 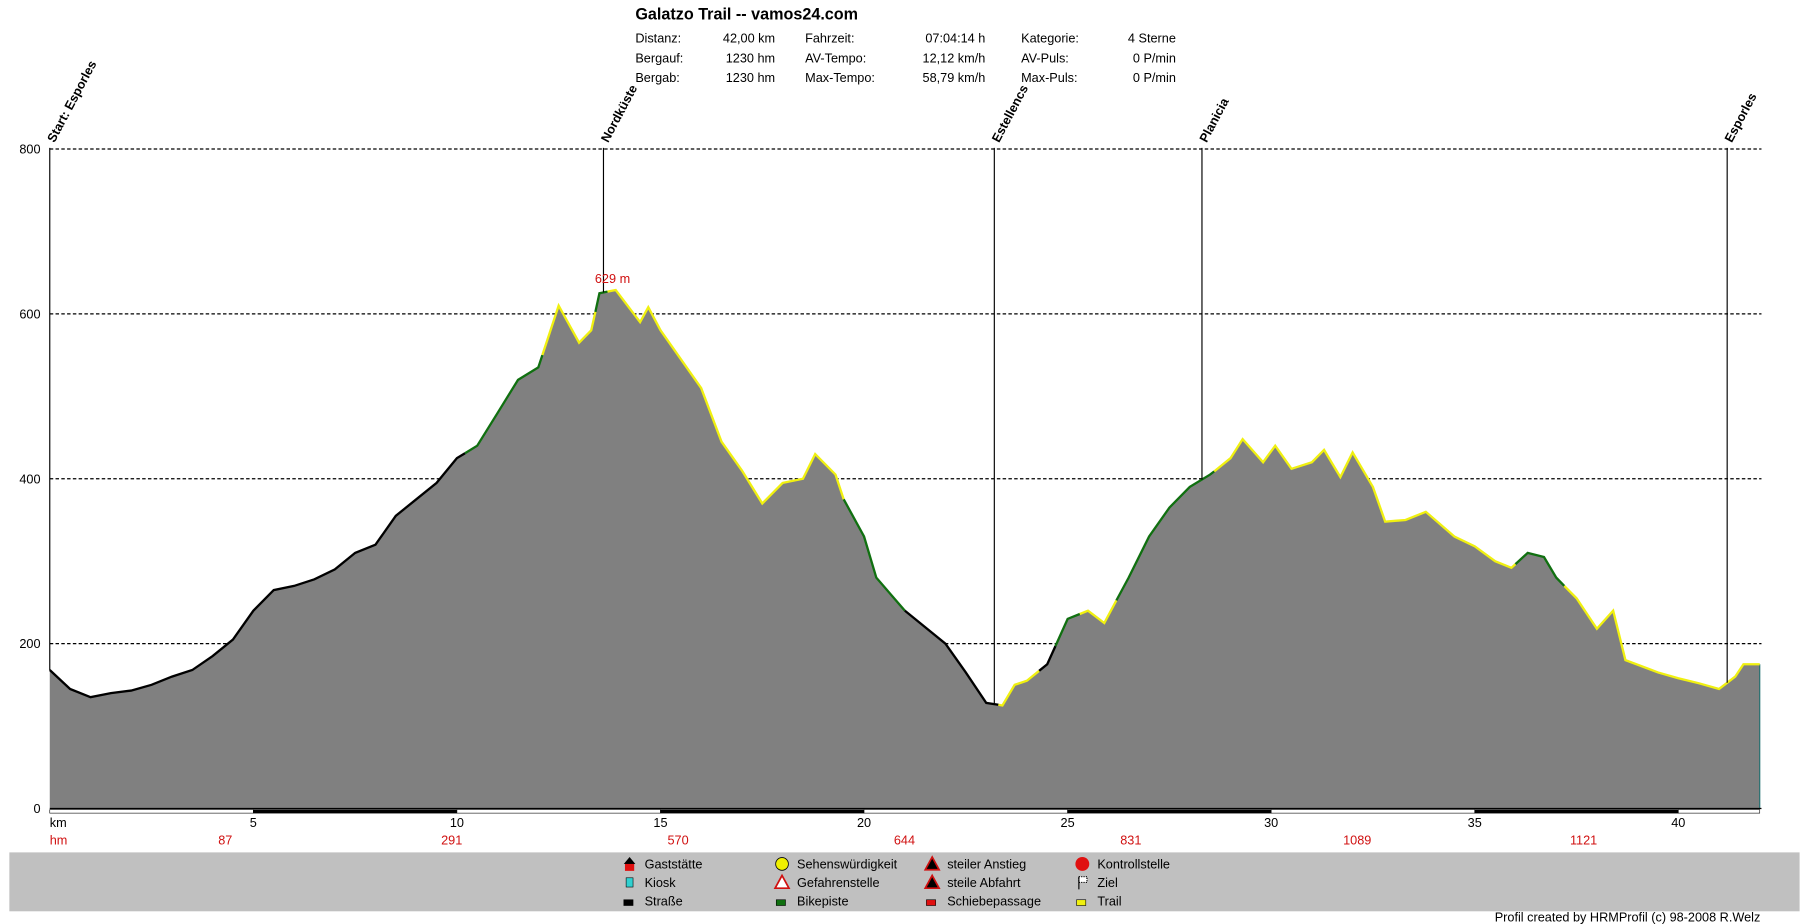 I want to click on hm-value: 831, so click(x=1130, y=840).